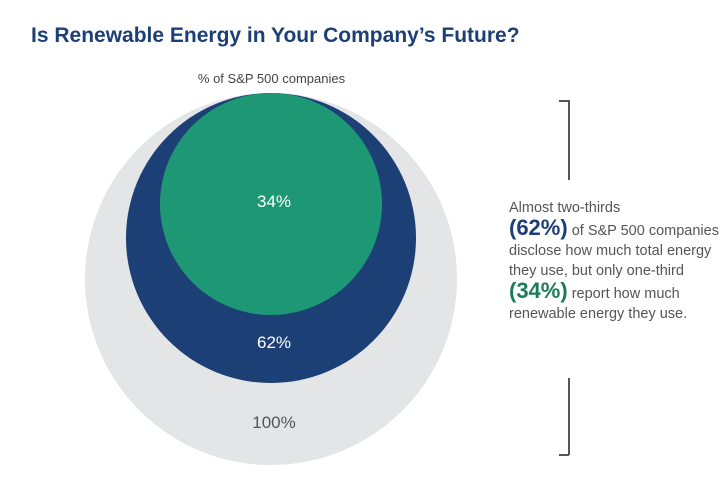 This screenshot has height=480, width=720. Describe the element at coordinates (538, 227) in the screenshot. I see `note-pct-62: (62%)` at that location.